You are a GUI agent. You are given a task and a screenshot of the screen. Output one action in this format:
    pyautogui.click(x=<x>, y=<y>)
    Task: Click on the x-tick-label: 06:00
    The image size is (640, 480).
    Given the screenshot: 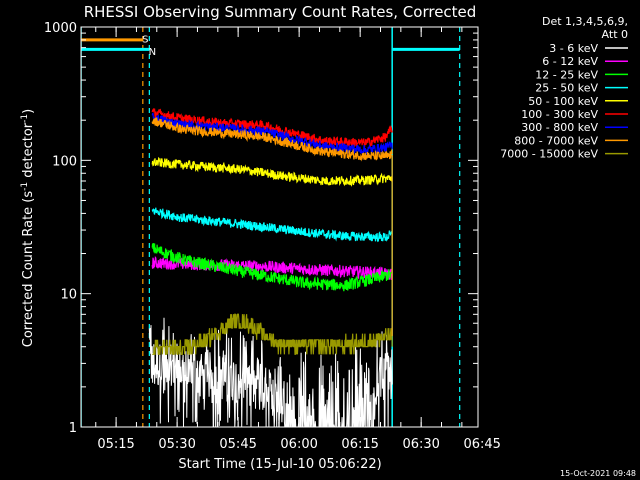 What is the action you would take?
    pyautogui.click(x=298, y=444)
    